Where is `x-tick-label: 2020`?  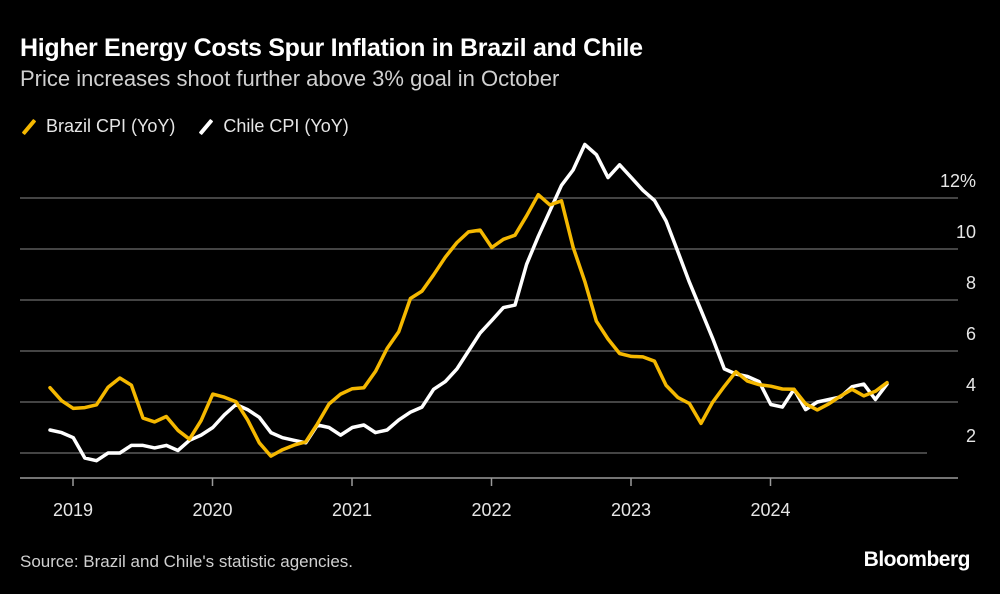 x-tick-label: 2020 is located at coordinates (212, 510).